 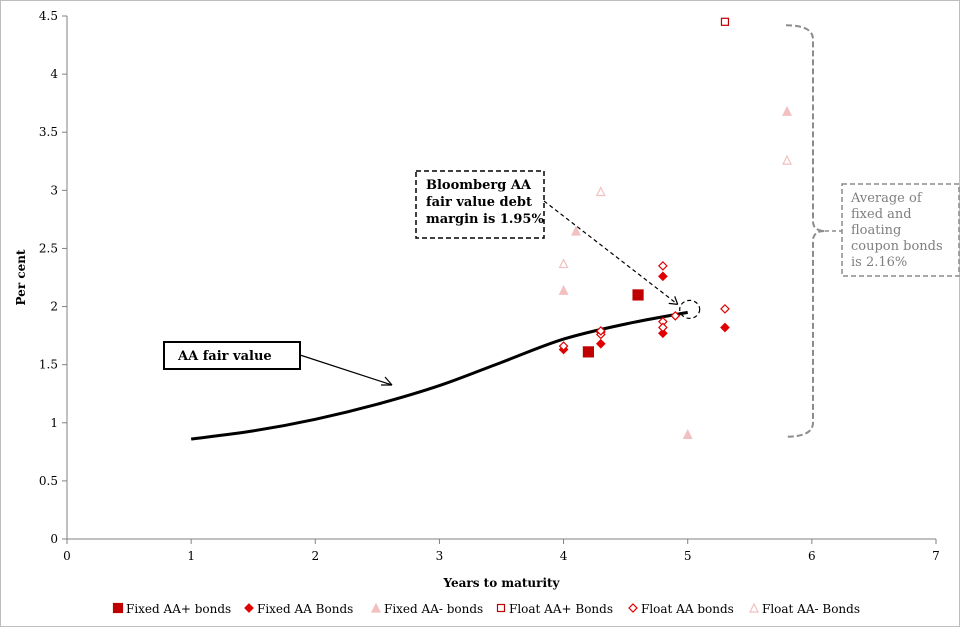 I want to click on x-tick-label: 5, so click(x=688, y=556).